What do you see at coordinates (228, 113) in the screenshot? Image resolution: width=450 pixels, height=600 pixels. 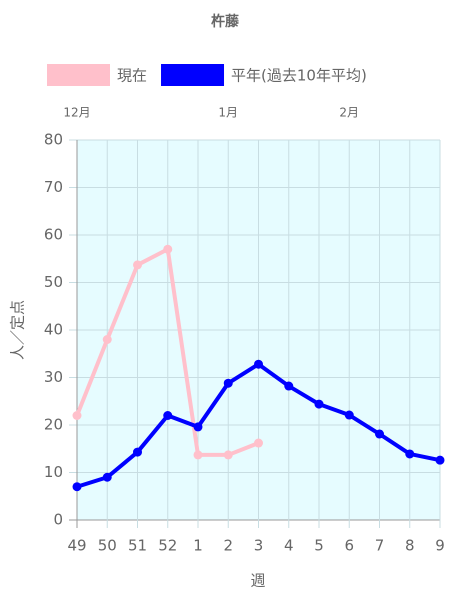 I see `month-label: 1月` at bounding box center [228, 113].